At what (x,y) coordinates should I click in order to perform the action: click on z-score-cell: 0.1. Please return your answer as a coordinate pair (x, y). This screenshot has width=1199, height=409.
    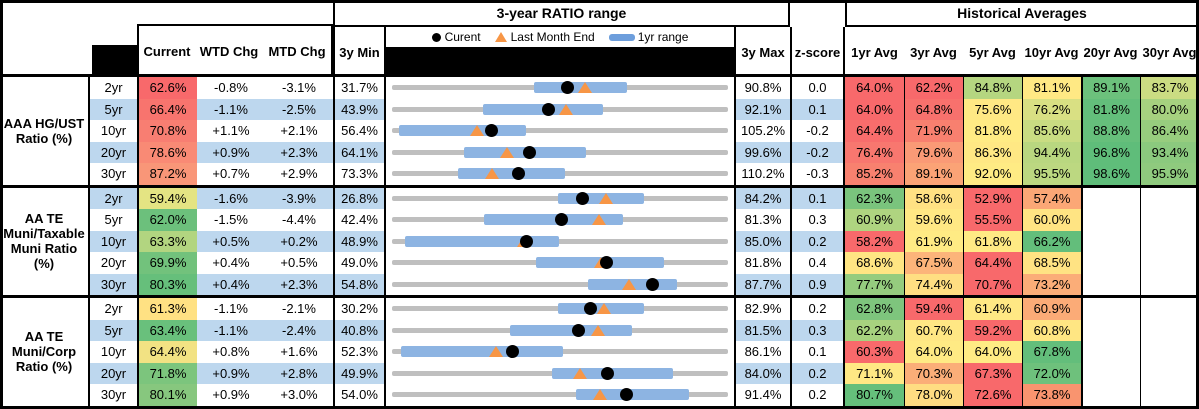
    Looking at the image, I should click on (817, 352).